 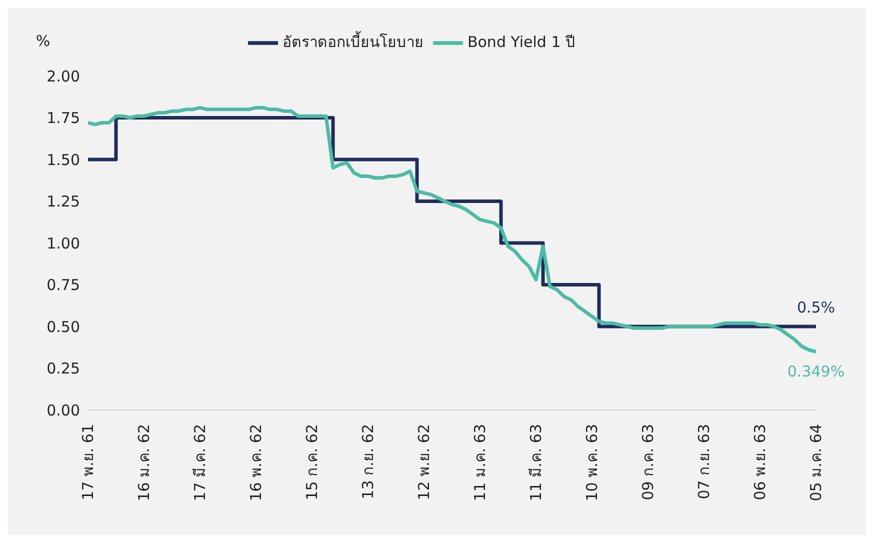 I want to click on y-tick-label: 2.00, so click(x=63, y=76).